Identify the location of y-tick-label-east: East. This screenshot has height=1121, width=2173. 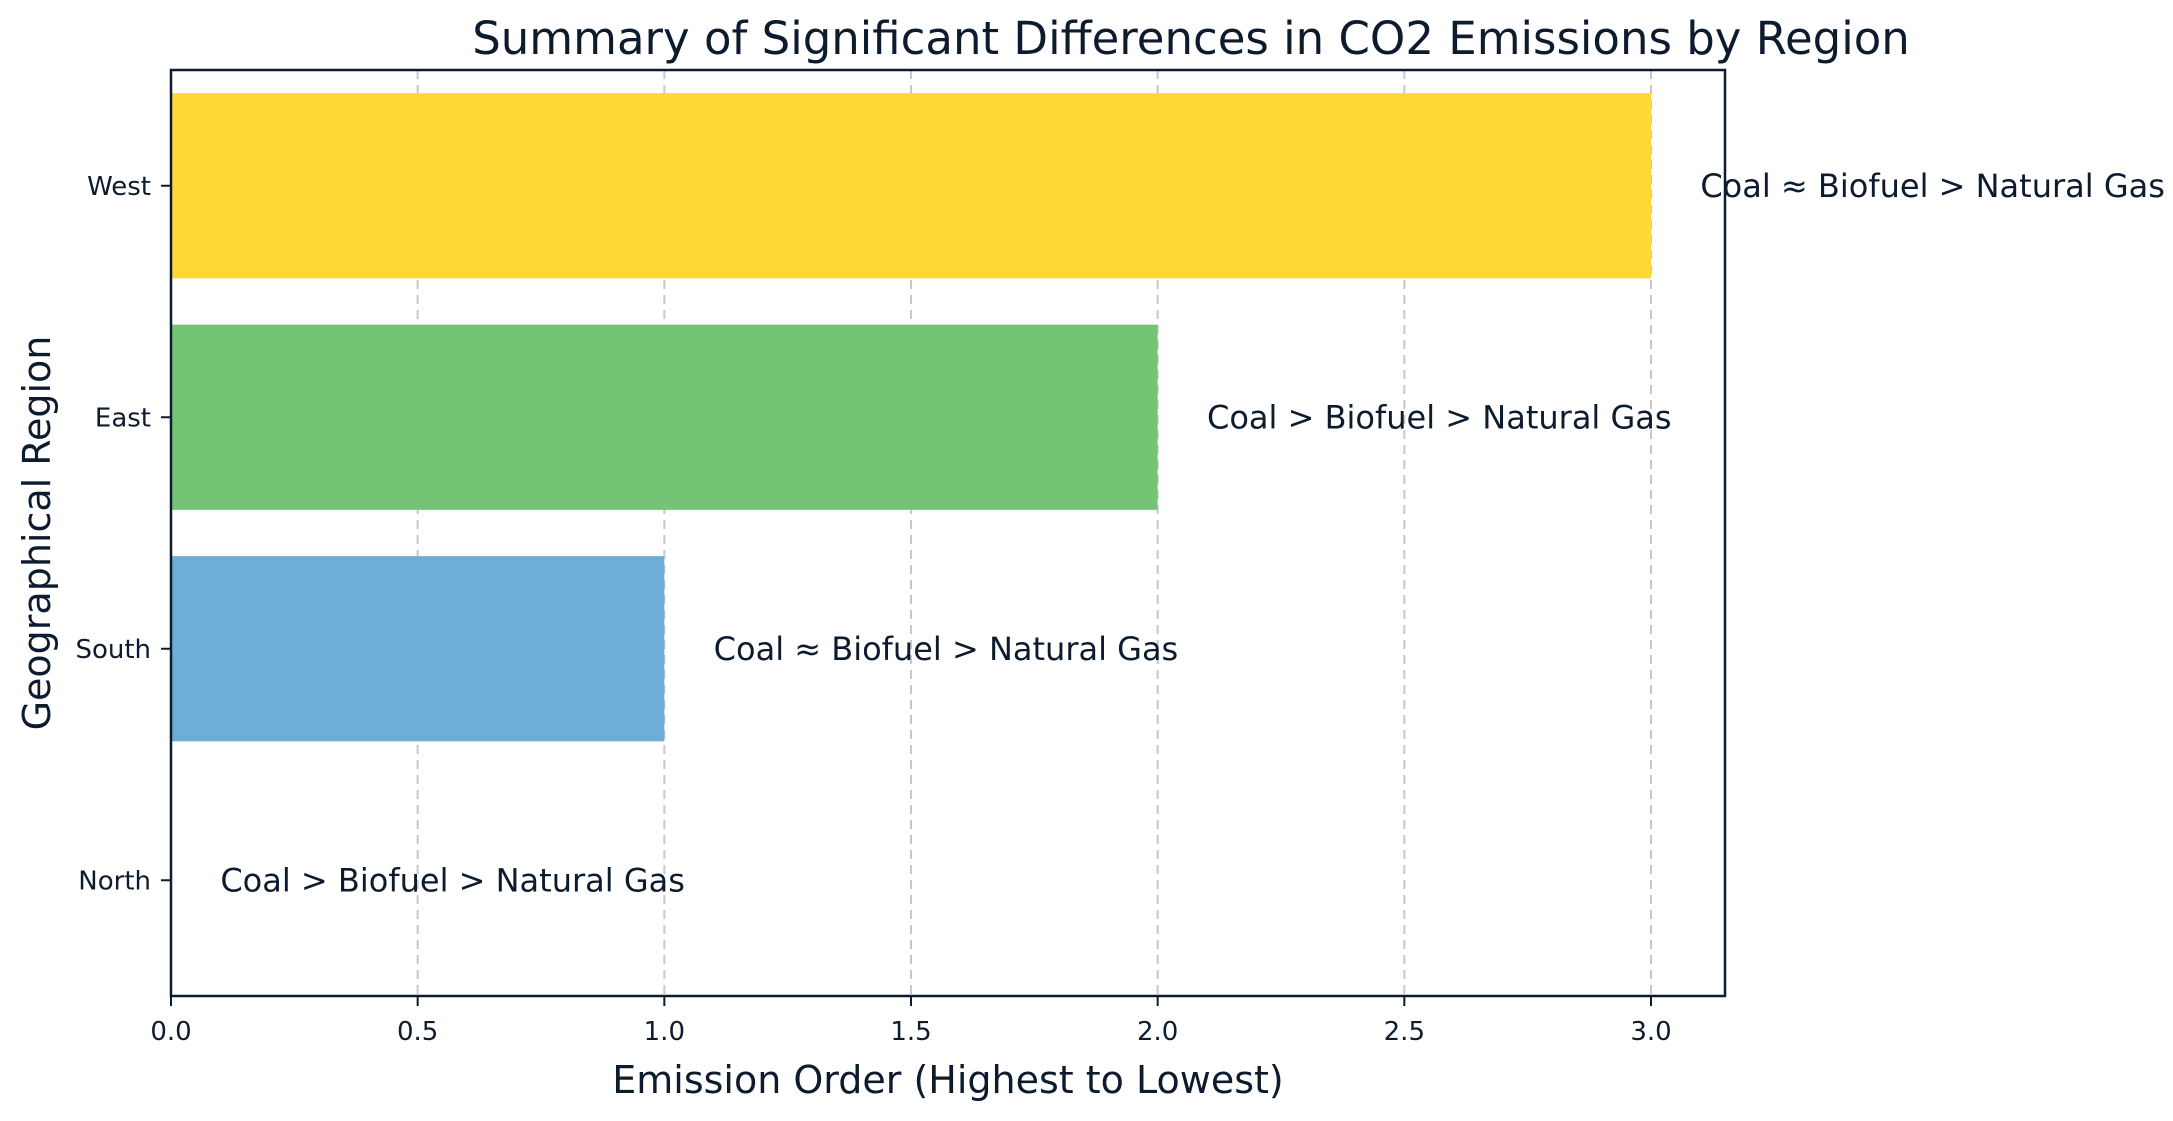
(123, 418).